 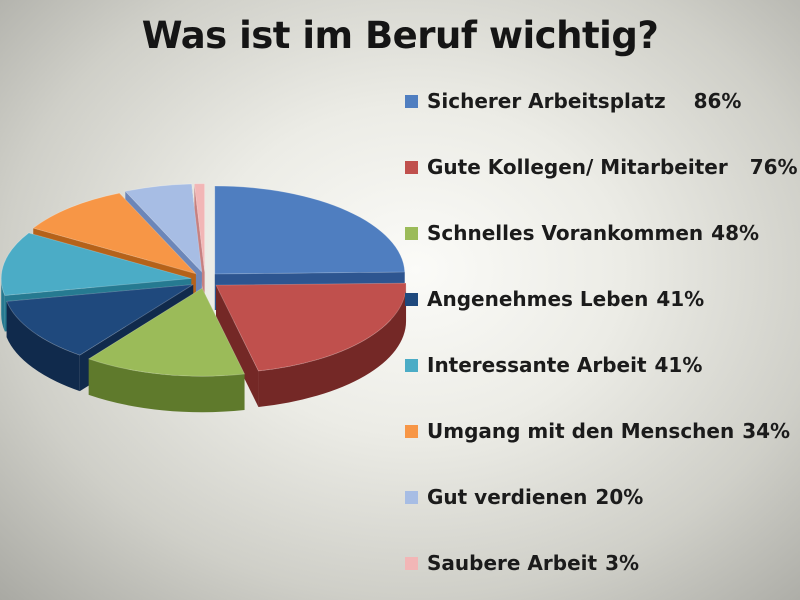 I want to click on legend-item-gut-verdienen: Gut verdienen 20%, so click(x=524, y=497).